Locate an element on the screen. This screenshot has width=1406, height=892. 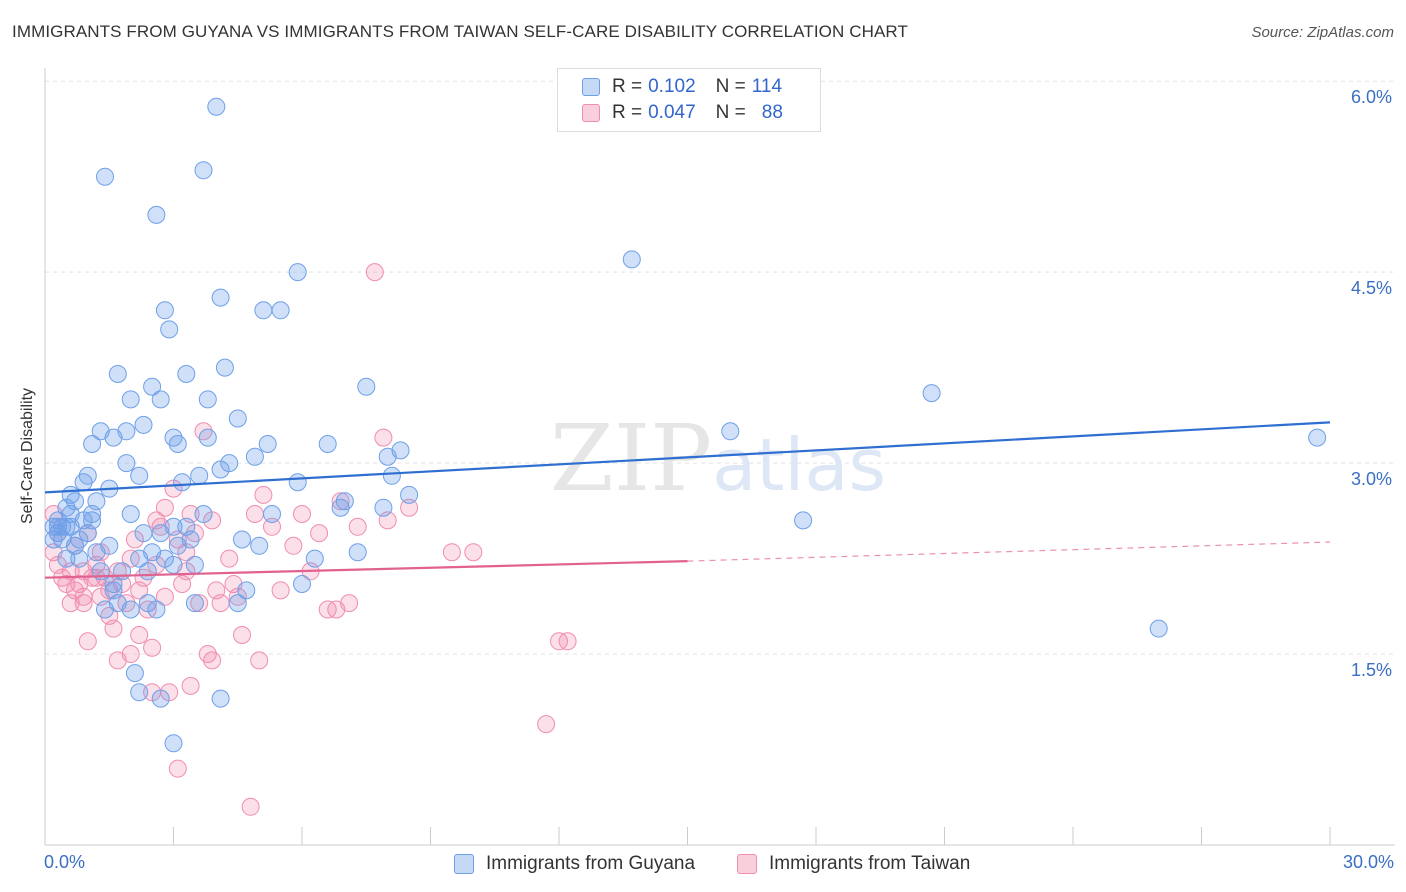
bottom-legend-taiwan: Immigrants from Taiwan is located at coordinates (853, 864).